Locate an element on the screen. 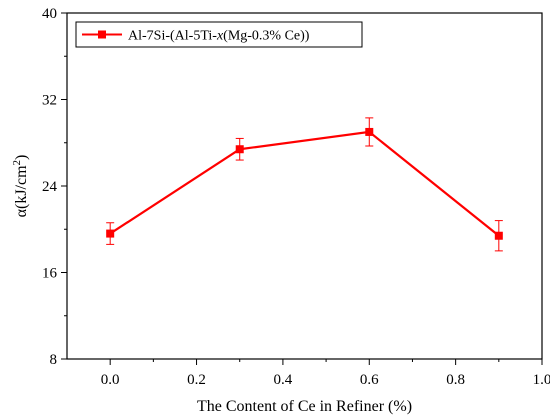 This screenshot has width=550, height=420. y-tick-label: 8 is located at coordinates (54, 360).